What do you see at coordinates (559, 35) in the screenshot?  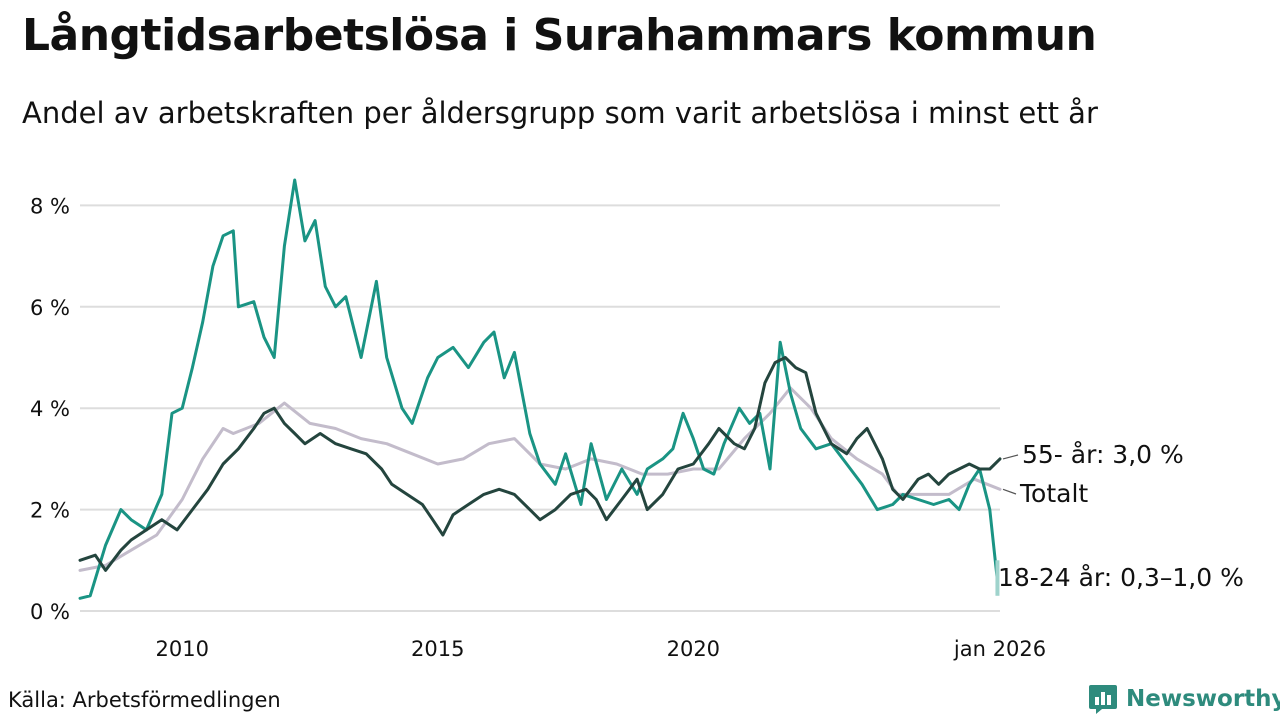 I see `chart-title: Långtidsarbetslösa i Surahammars kommun` at bounding box center [559, 35].